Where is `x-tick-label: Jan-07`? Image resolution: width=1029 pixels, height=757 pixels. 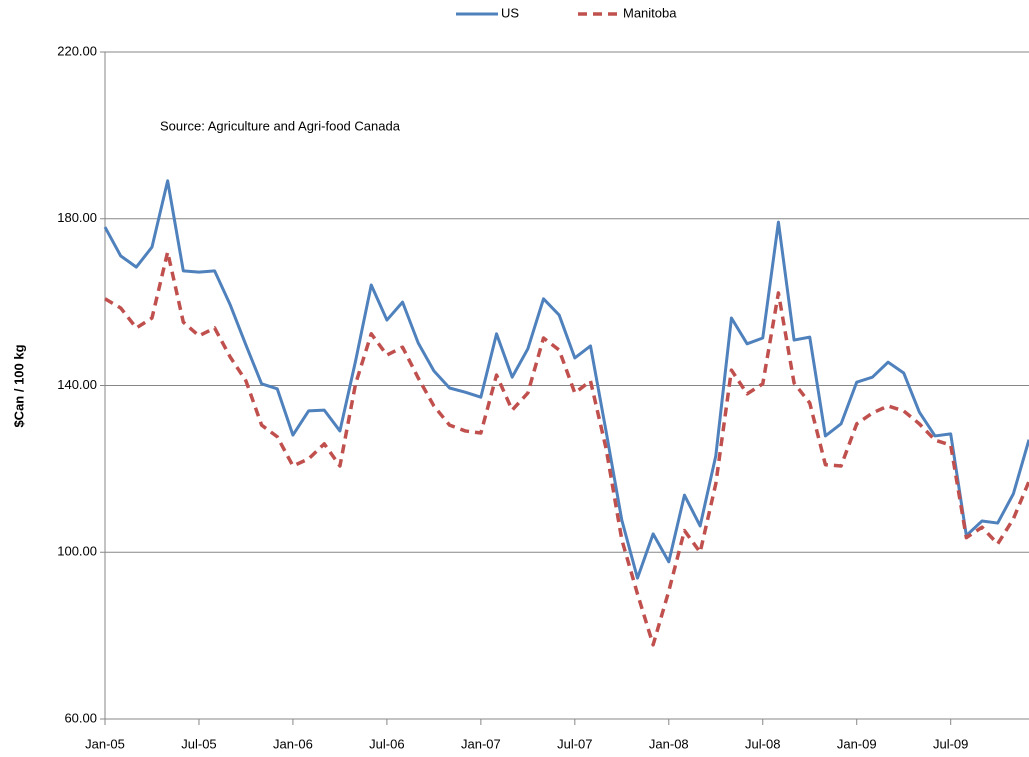
x-tick-label: Jan-07 is located at coordinates (481, 743).